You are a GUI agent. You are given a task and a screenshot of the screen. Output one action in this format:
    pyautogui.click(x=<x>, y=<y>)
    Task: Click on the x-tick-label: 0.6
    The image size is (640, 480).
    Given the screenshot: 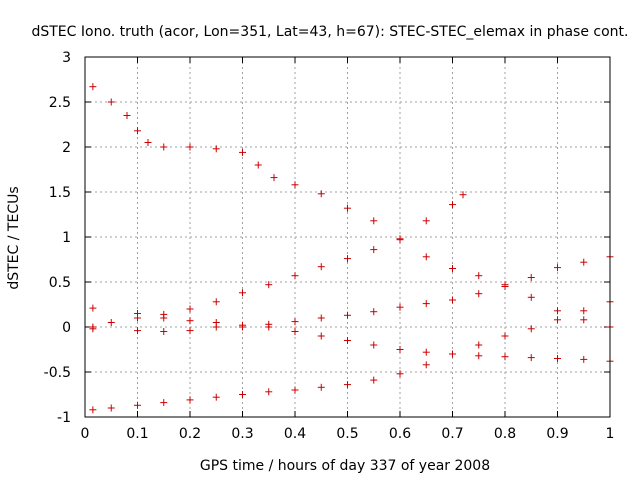 What is the action you would take?
    pyautogui.click(x=400, y=434)
    